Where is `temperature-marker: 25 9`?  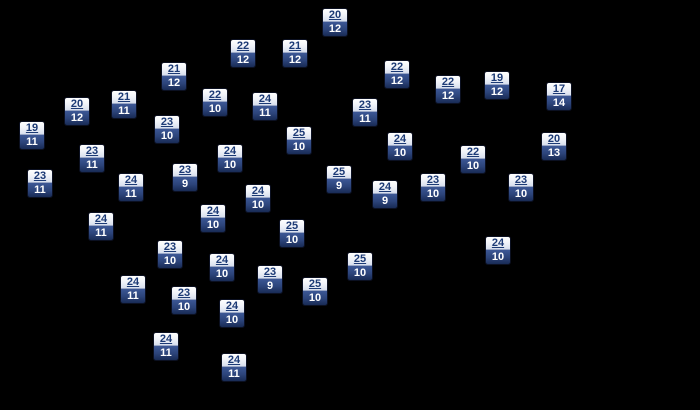 temperature-marker: 25 9 is located at coordinates (339, 179).